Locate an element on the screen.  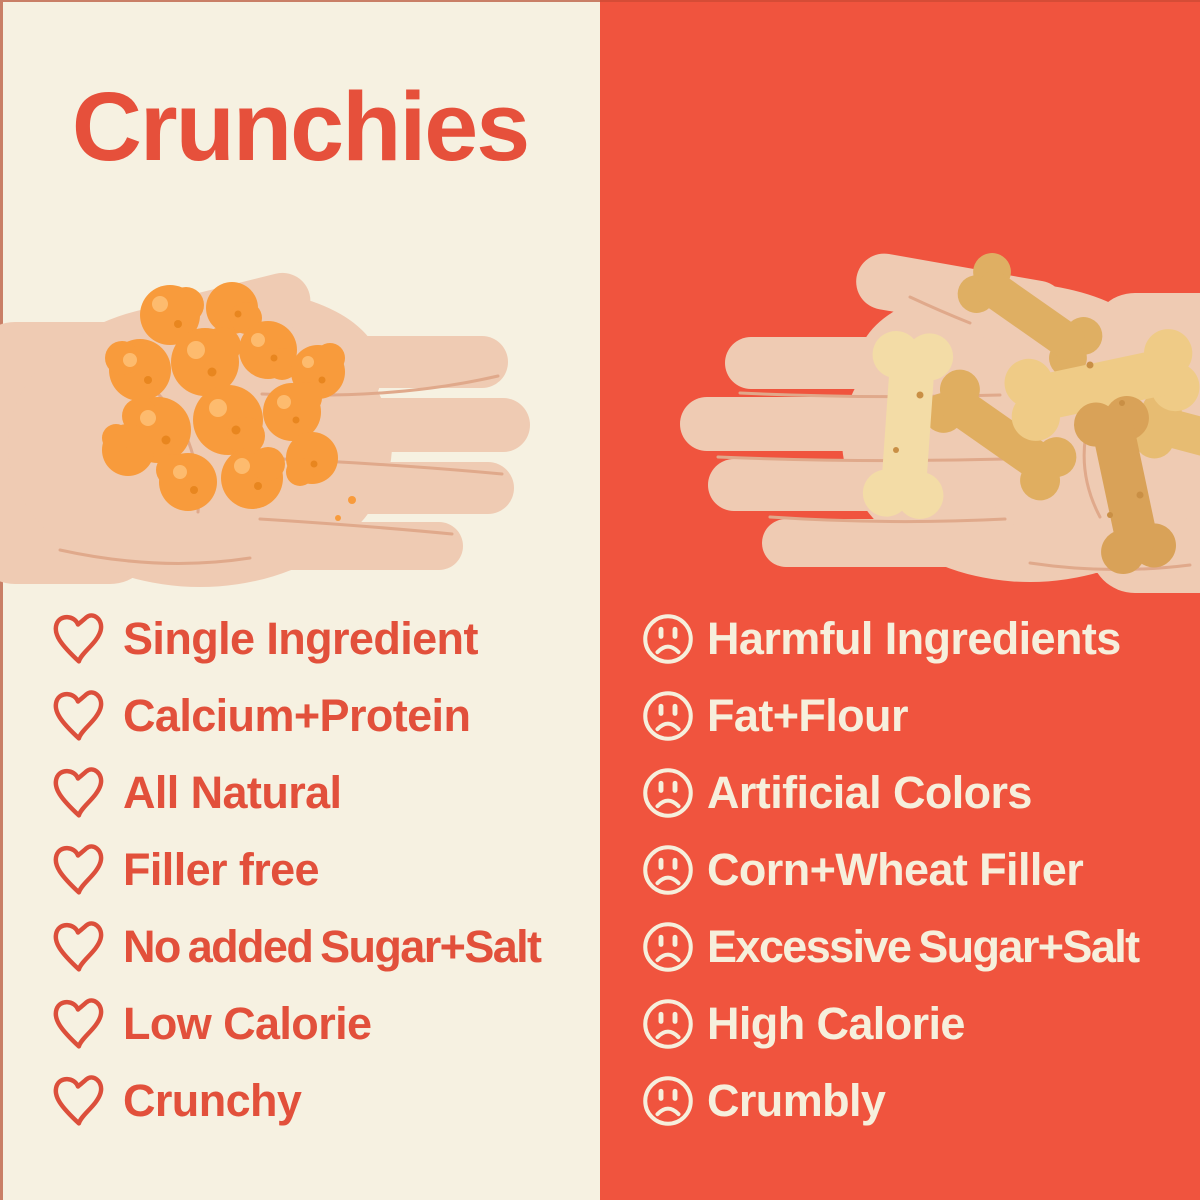
benefit-item: All Natural is located at coordinates (294, 792).